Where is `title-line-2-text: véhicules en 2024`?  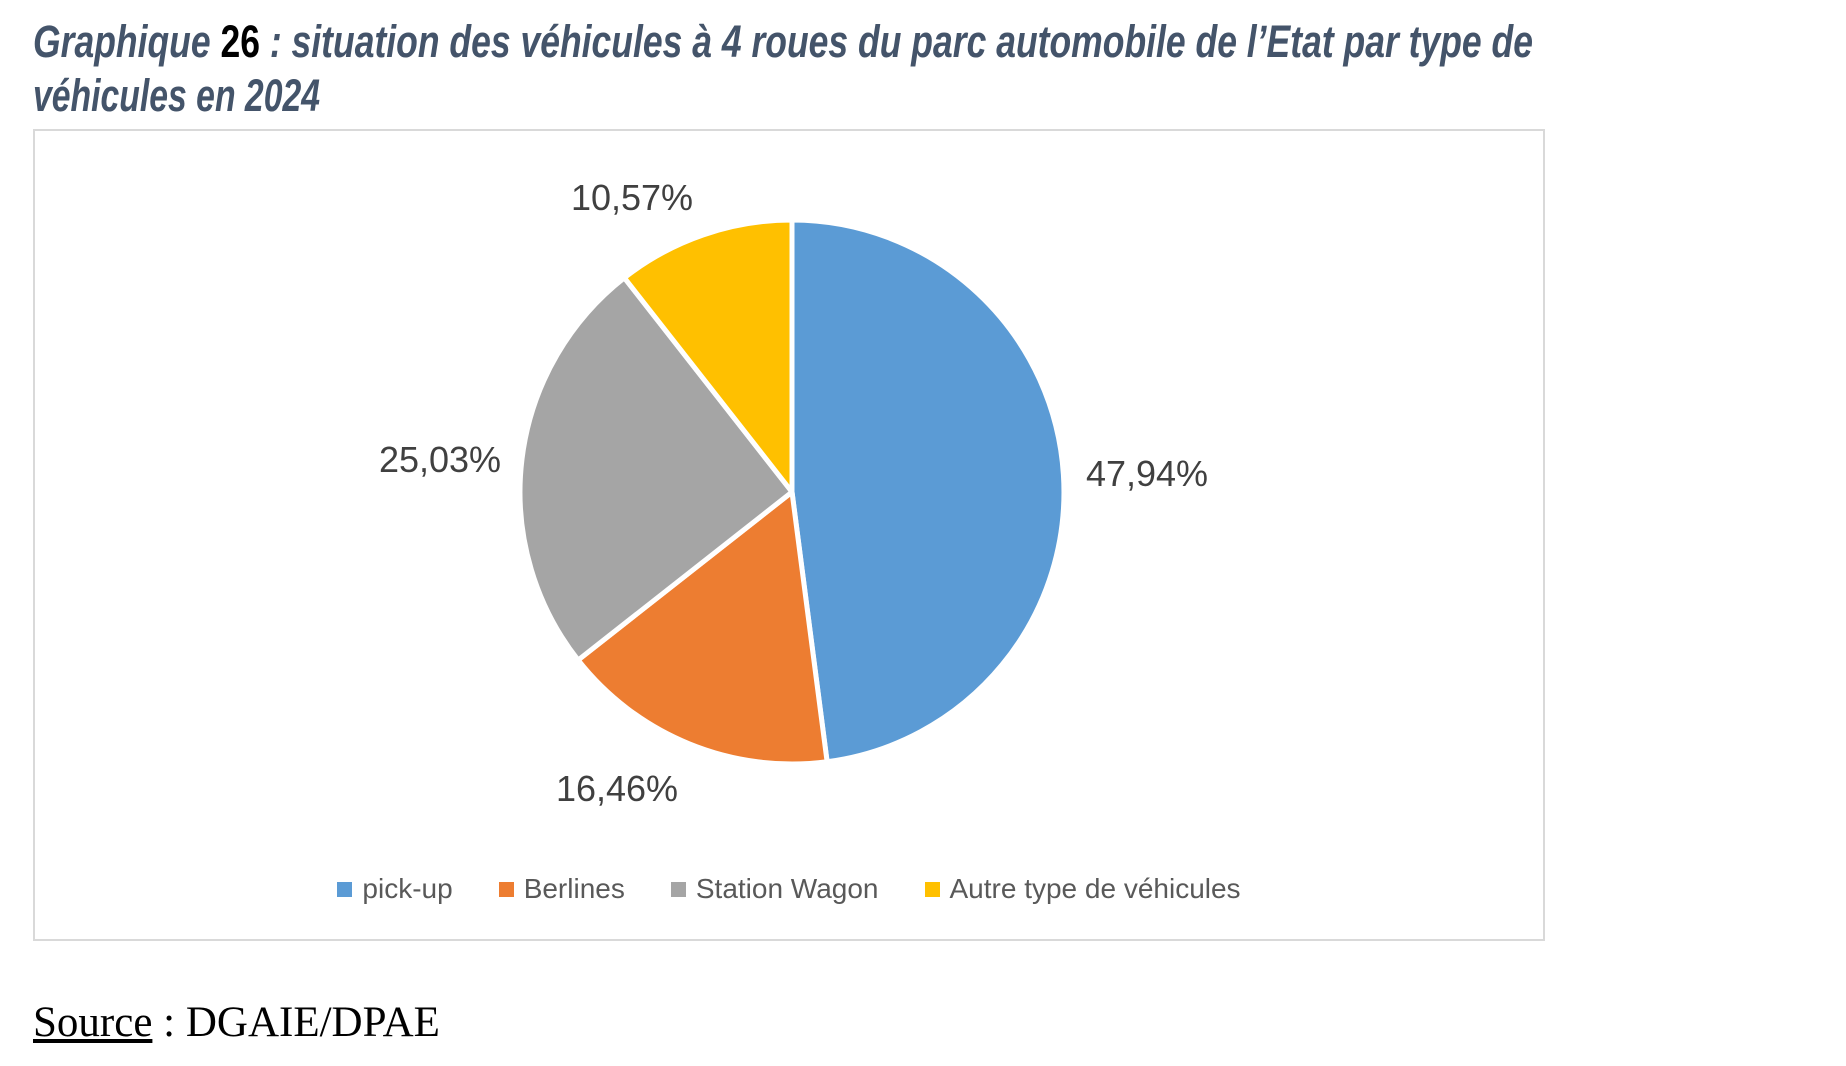 title-line-2-text: véhicules en 2024 is located at coordinates (176, 95).